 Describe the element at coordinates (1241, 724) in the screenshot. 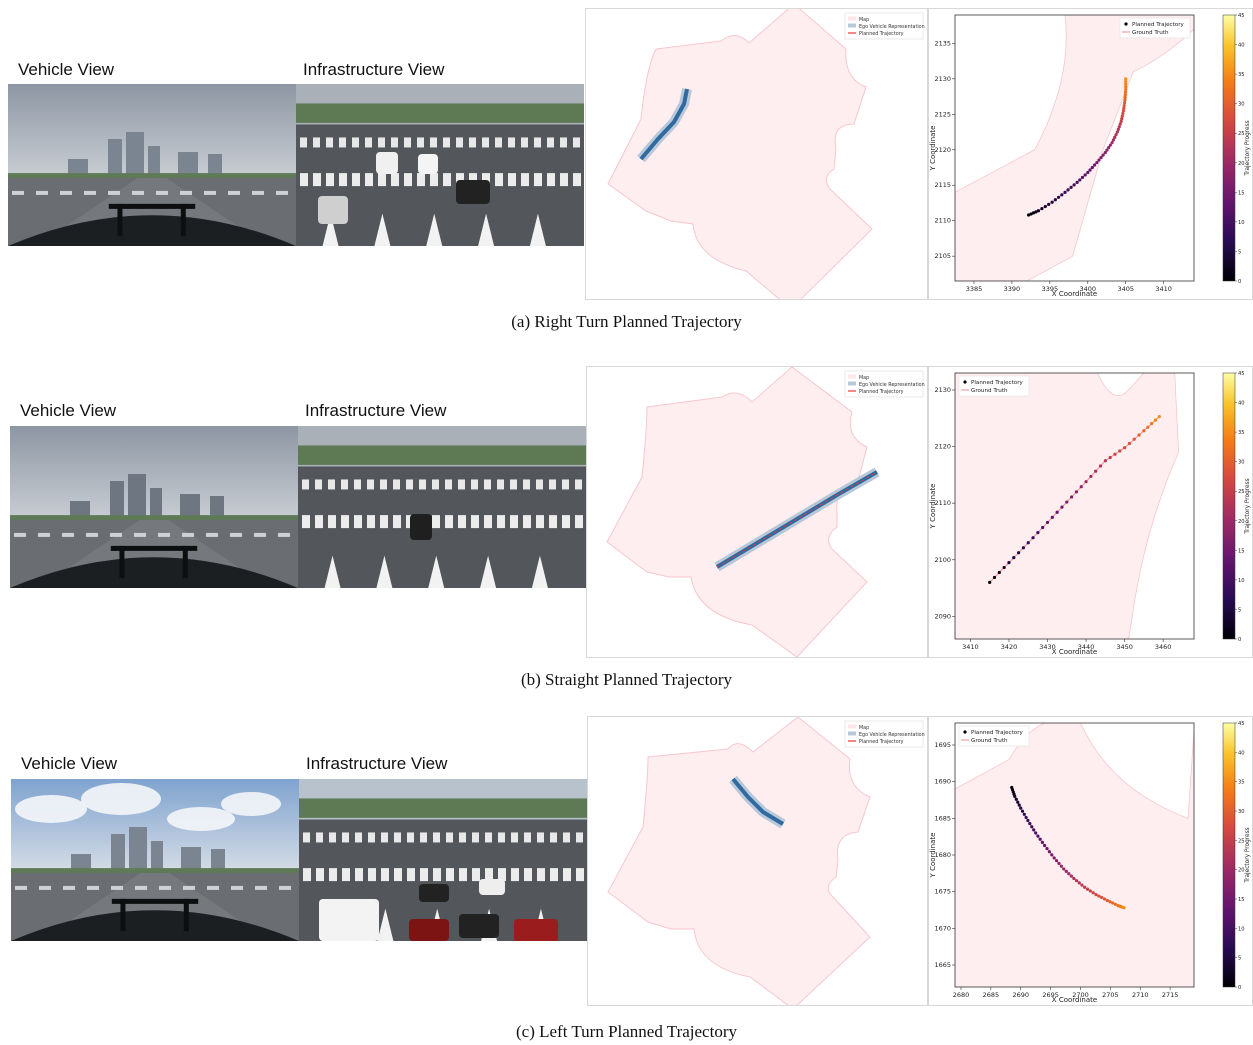

I see `colorbar-tick-label: 45` at that location.